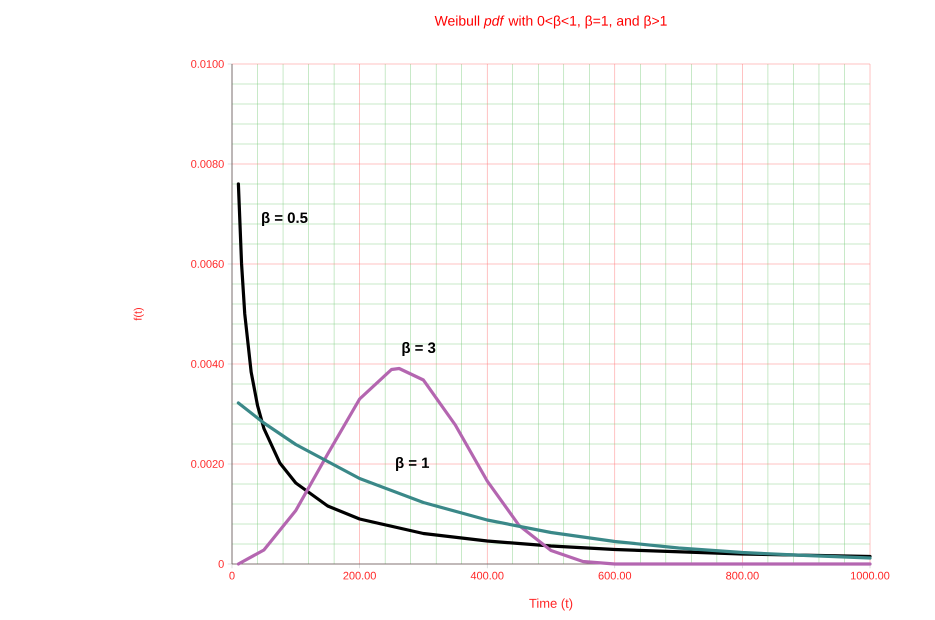 This screenshot has width=935, height=620. What do you see at coordinates (550, 604) in the screenshot?
I see `x-axis-title: Time (t)` at bounding box center [550, 604].